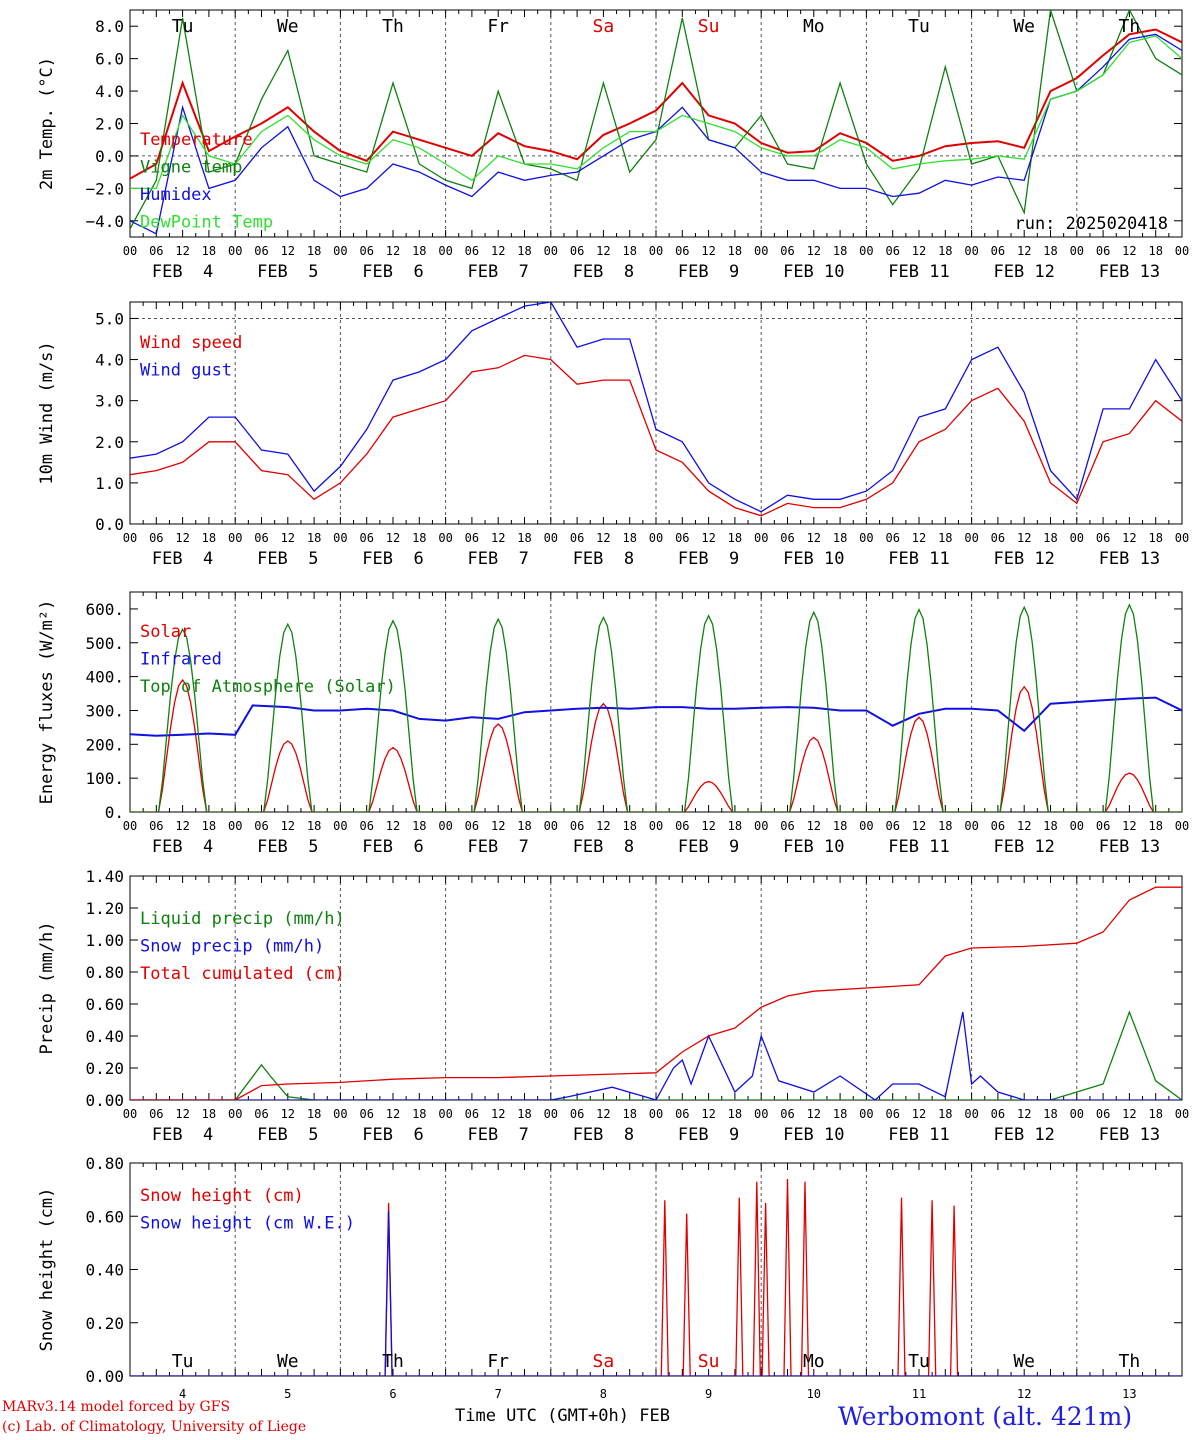 The image size is (1194, 1440). Describe the element at coordinates (392, 1394) in the screenshot. I see `day-number-label: 6` at that location.